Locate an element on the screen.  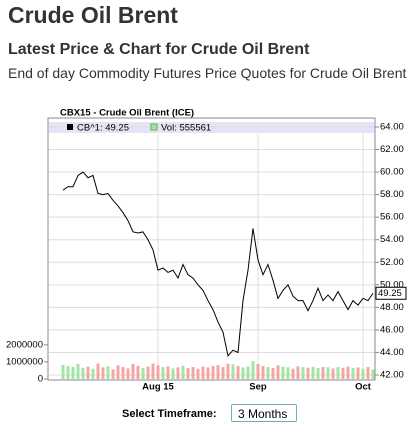
y-tick-label: 62.00 is located at coordinates (392, 149).